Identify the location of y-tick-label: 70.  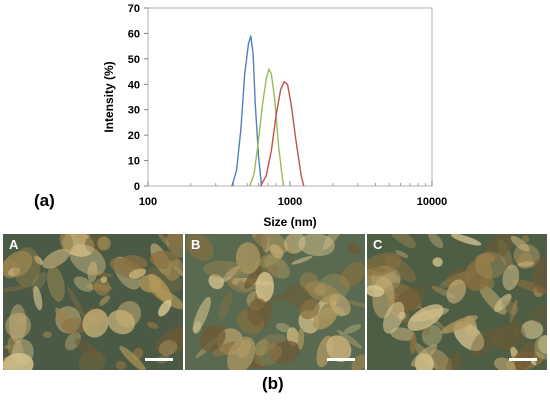
(134, 9).